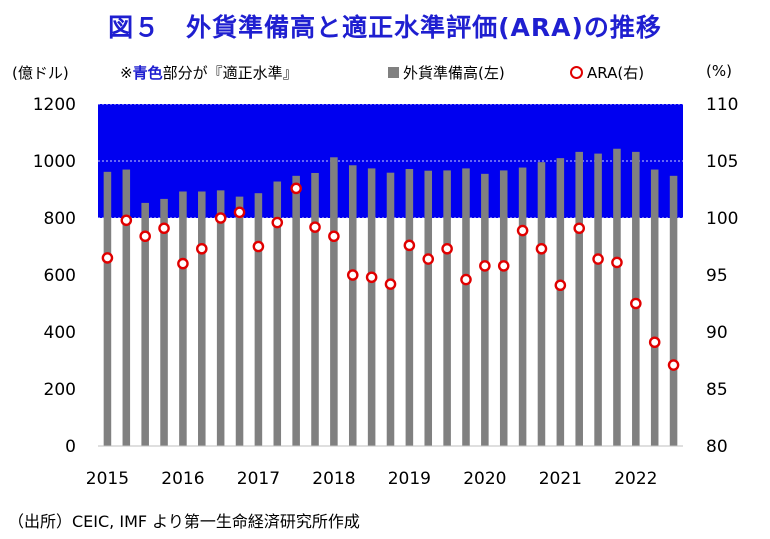 This screenshot has width=770, height=539. What do you see at coordinates (616, 73) in the screenshot?
I see `legend-dot-label: ARA(右)` at bounding box center [616, 73].